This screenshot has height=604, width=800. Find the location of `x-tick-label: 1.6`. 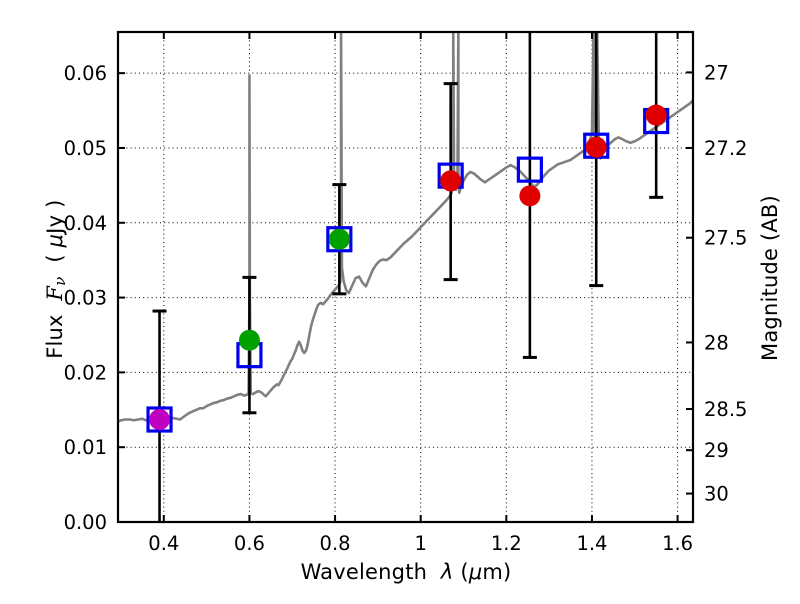

x-tick-label: 1.6 is located at coordinates (677, 543).